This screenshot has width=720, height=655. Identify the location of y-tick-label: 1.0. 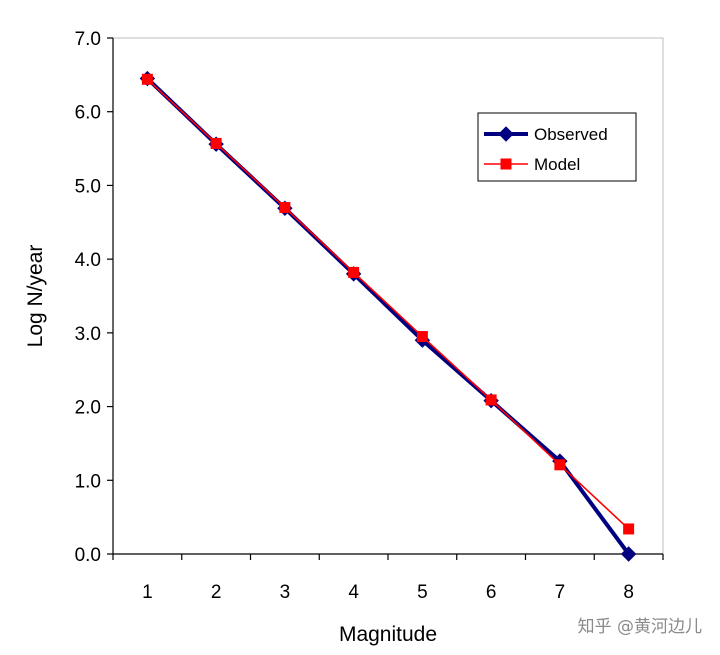
(88, 481).